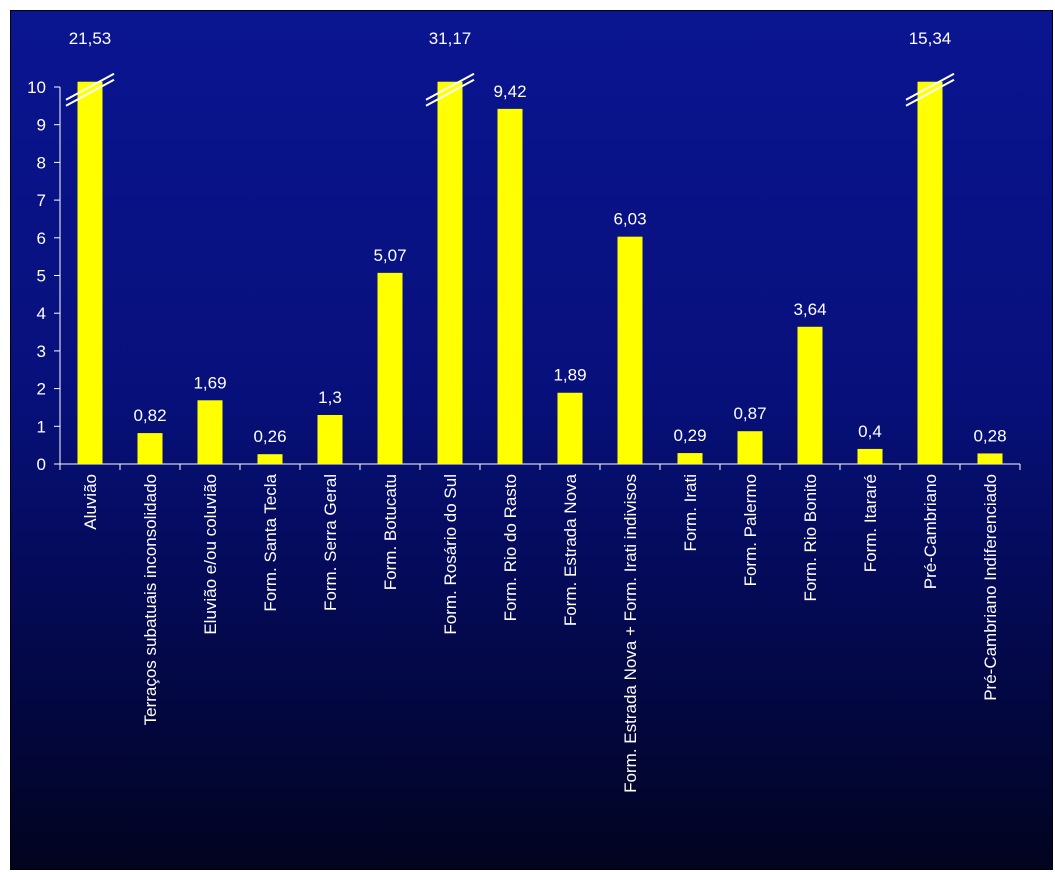  I want to click on x-tick-label: Terraços subatuais inconsolidado, so click(150, 599).